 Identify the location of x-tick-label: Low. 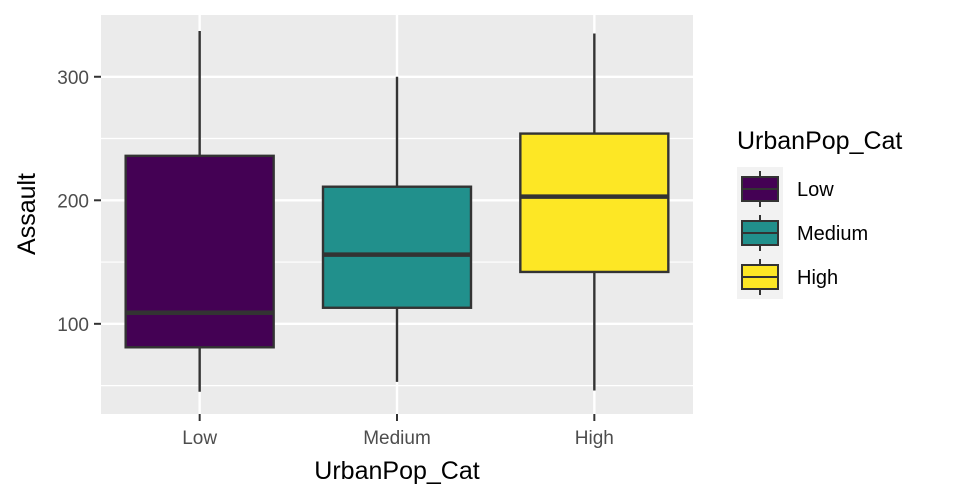
(199, 438).